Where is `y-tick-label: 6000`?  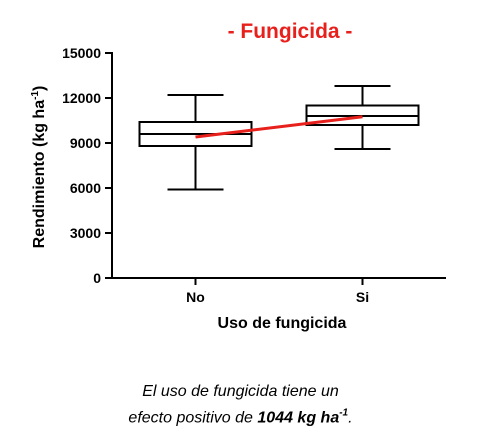 y-tick-label: 6000 is located at coordinates (85, 188).